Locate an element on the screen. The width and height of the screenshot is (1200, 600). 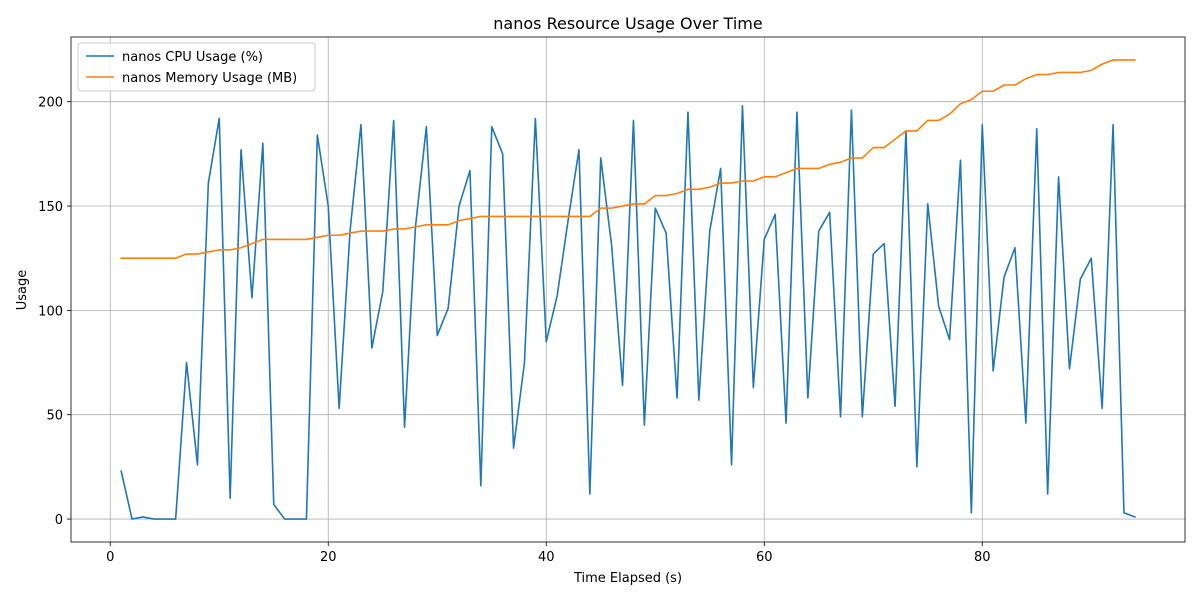
y-tick-label: 200 is located at coordinates (50, 103).